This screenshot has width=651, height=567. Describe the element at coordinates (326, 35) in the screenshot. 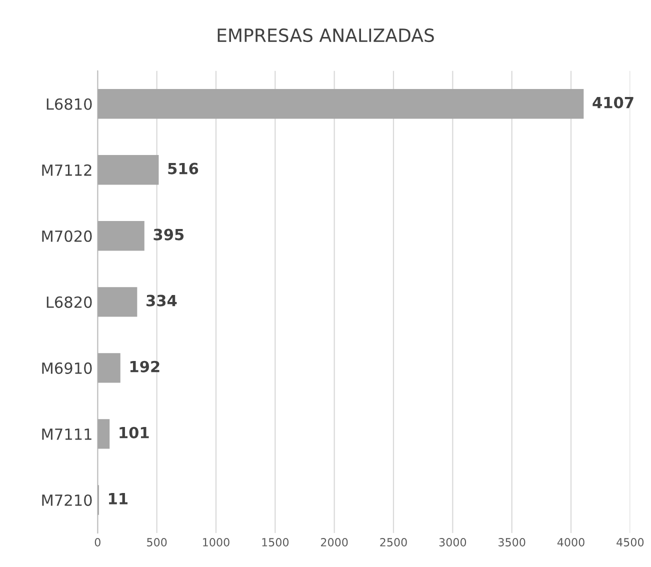

I see `chart-title: EMPRESAS ANALIZADAS` at that location.